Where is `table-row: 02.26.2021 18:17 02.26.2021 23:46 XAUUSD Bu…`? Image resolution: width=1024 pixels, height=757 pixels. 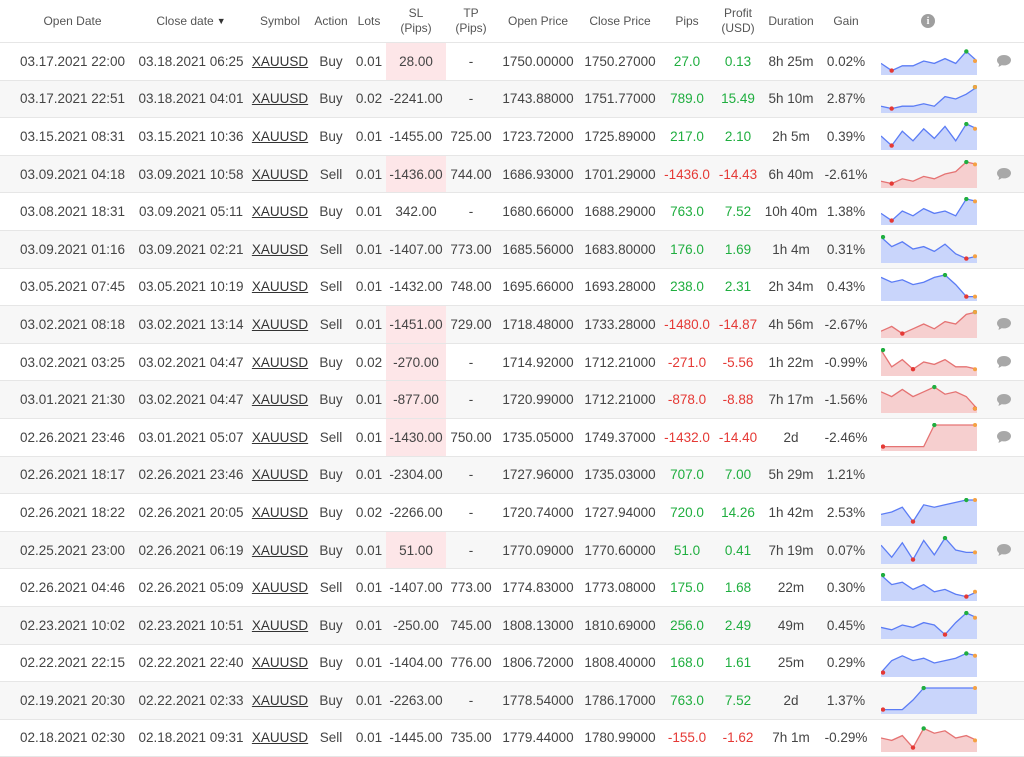 table-row: 02.26.2021 18:17 02.26.2021 23:46 XAUUSD Bu… is located at coordinates (512, 475).